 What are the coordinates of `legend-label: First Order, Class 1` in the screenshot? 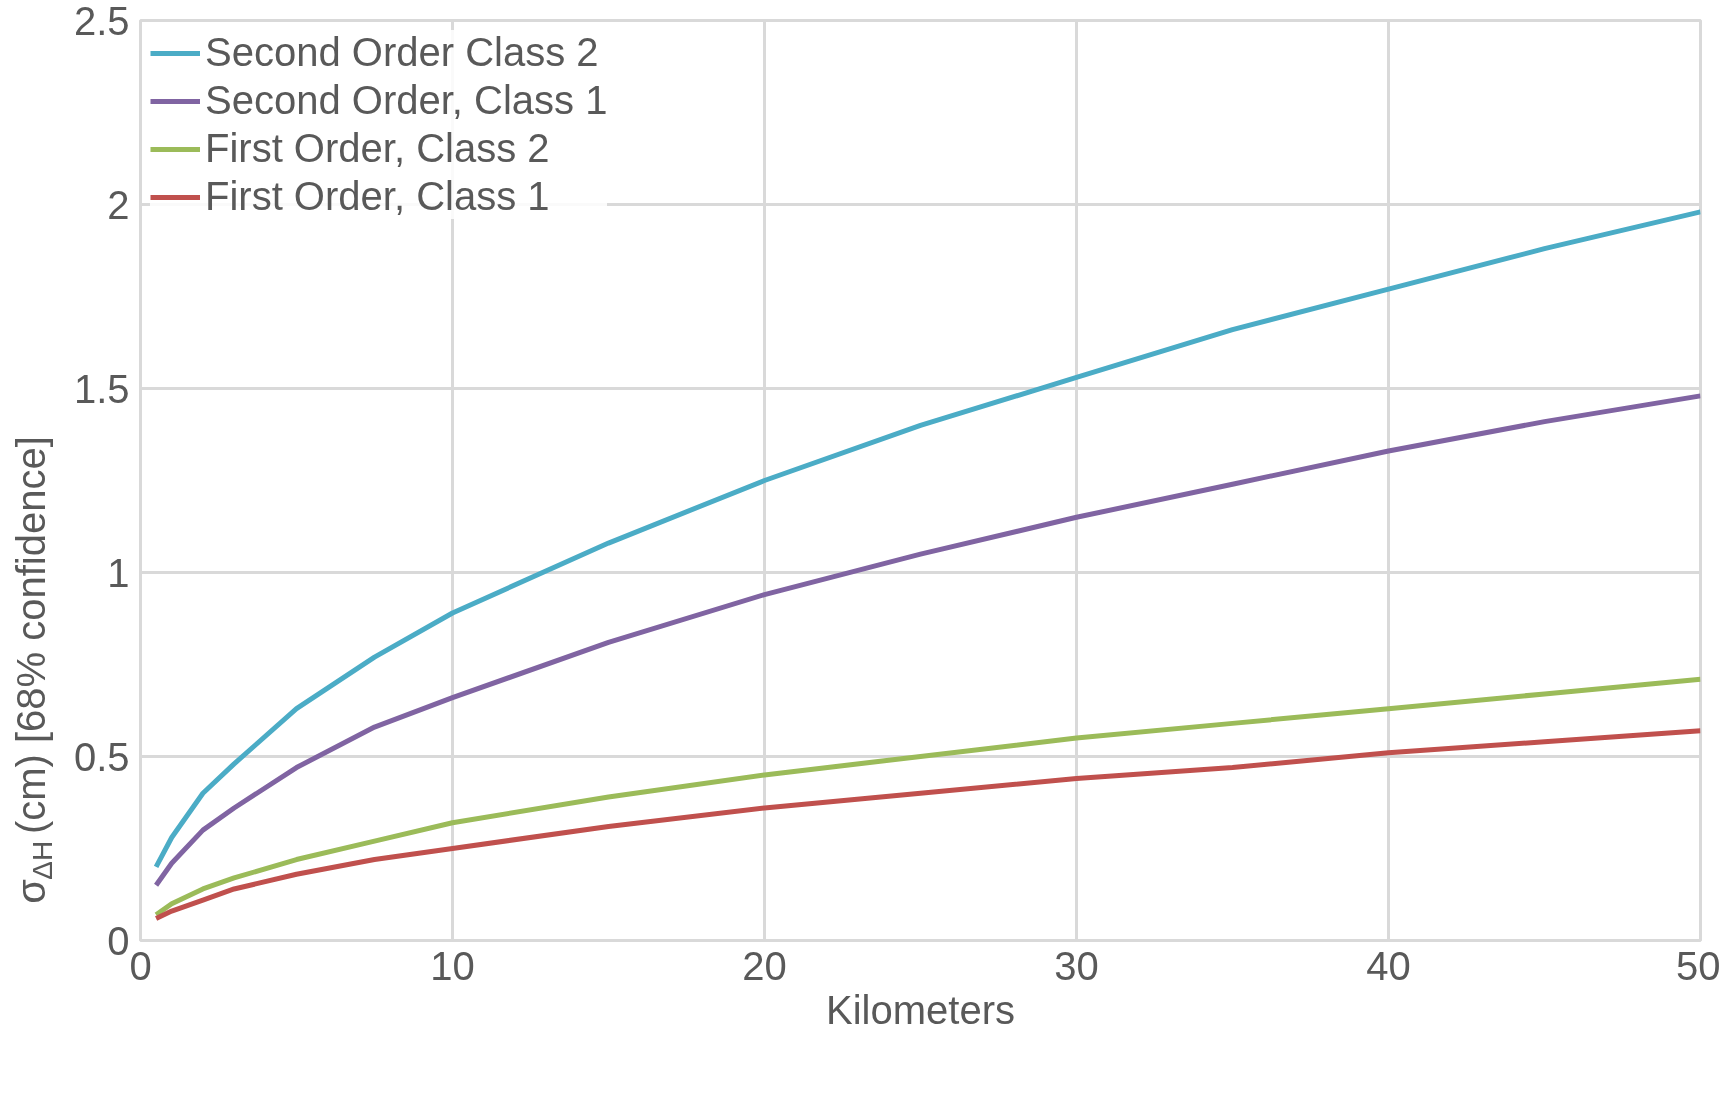 It's located at (377, 196).